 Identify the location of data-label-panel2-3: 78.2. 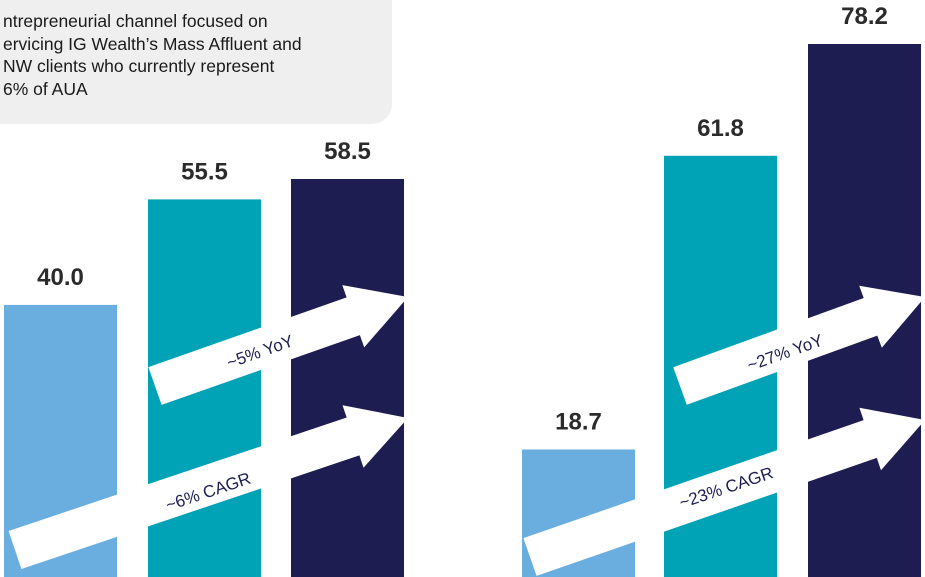
(864, 16).